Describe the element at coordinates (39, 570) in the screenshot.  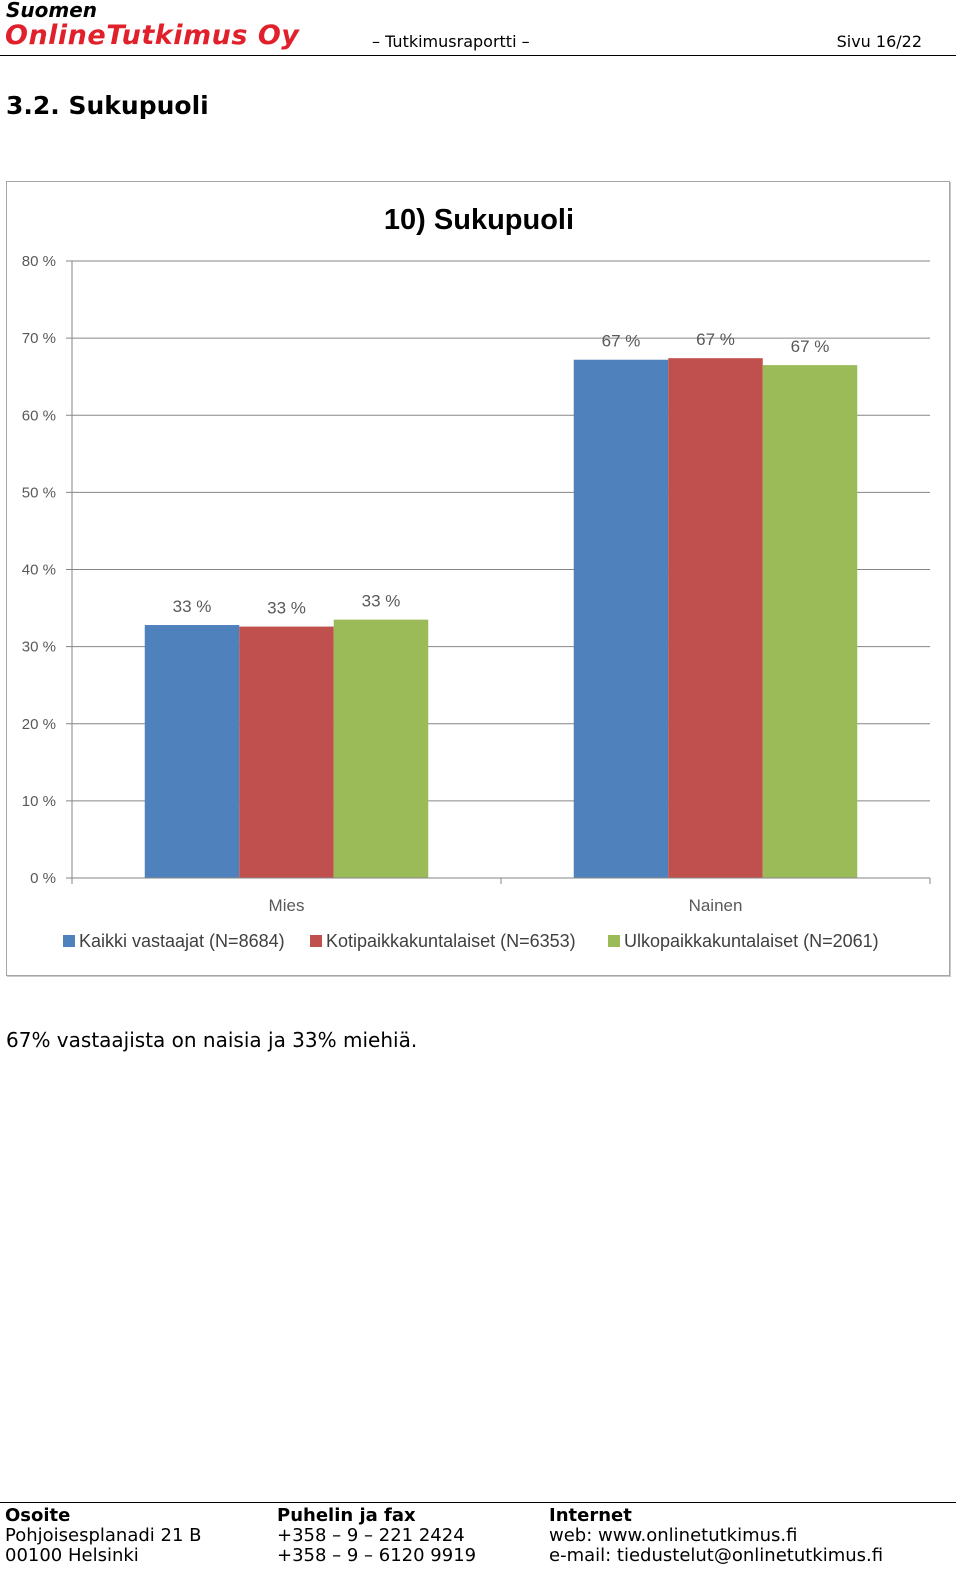
I see `y-tick-label: 40 %` at that location.